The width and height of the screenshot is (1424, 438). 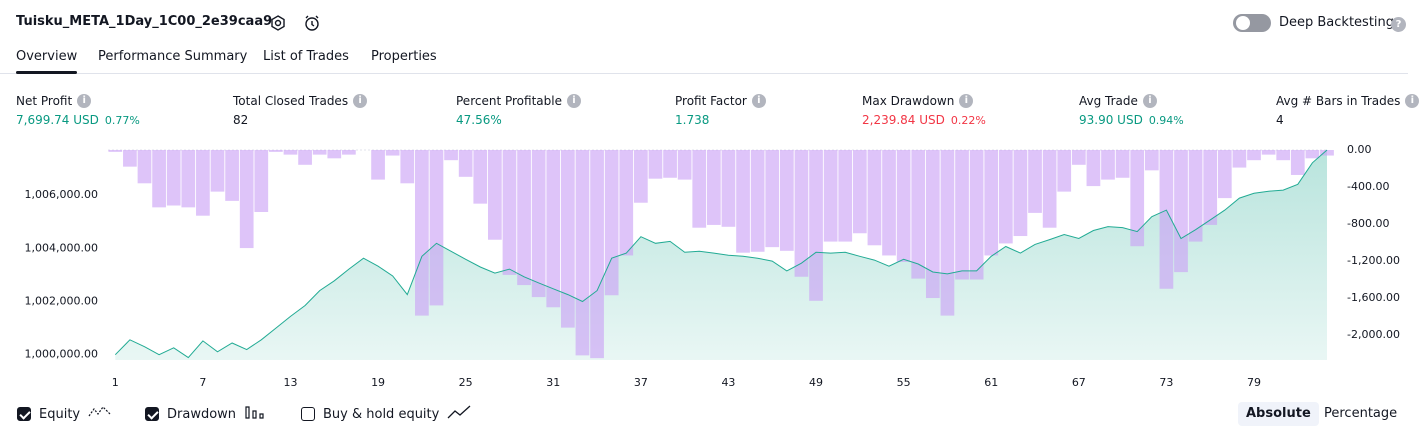 I want to click on help-icon: ?, so click(x=1398, y=24).